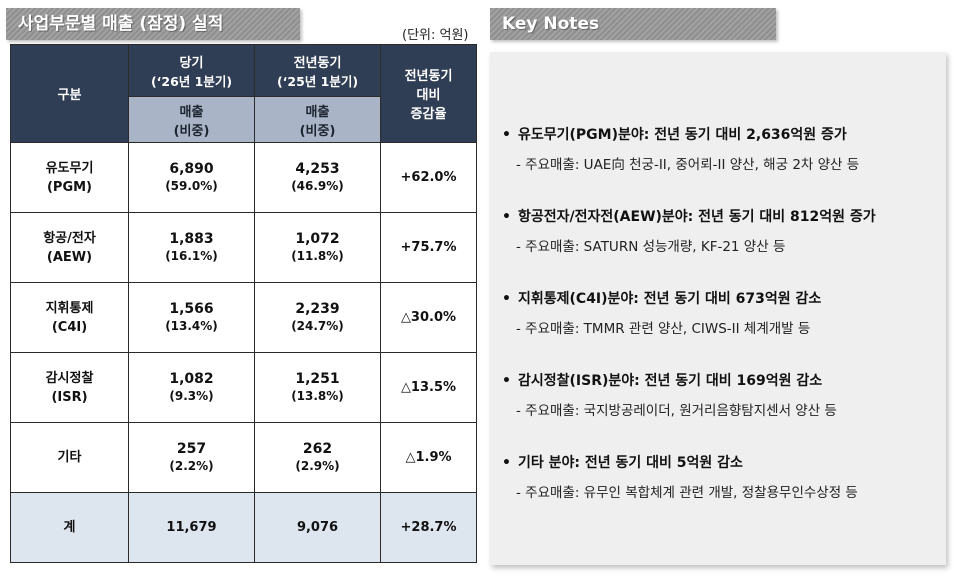  What do you see at coordinates (428, 247) in the screenshot?
I see `row-change: +75.7%` at bounding box center [428, 247].